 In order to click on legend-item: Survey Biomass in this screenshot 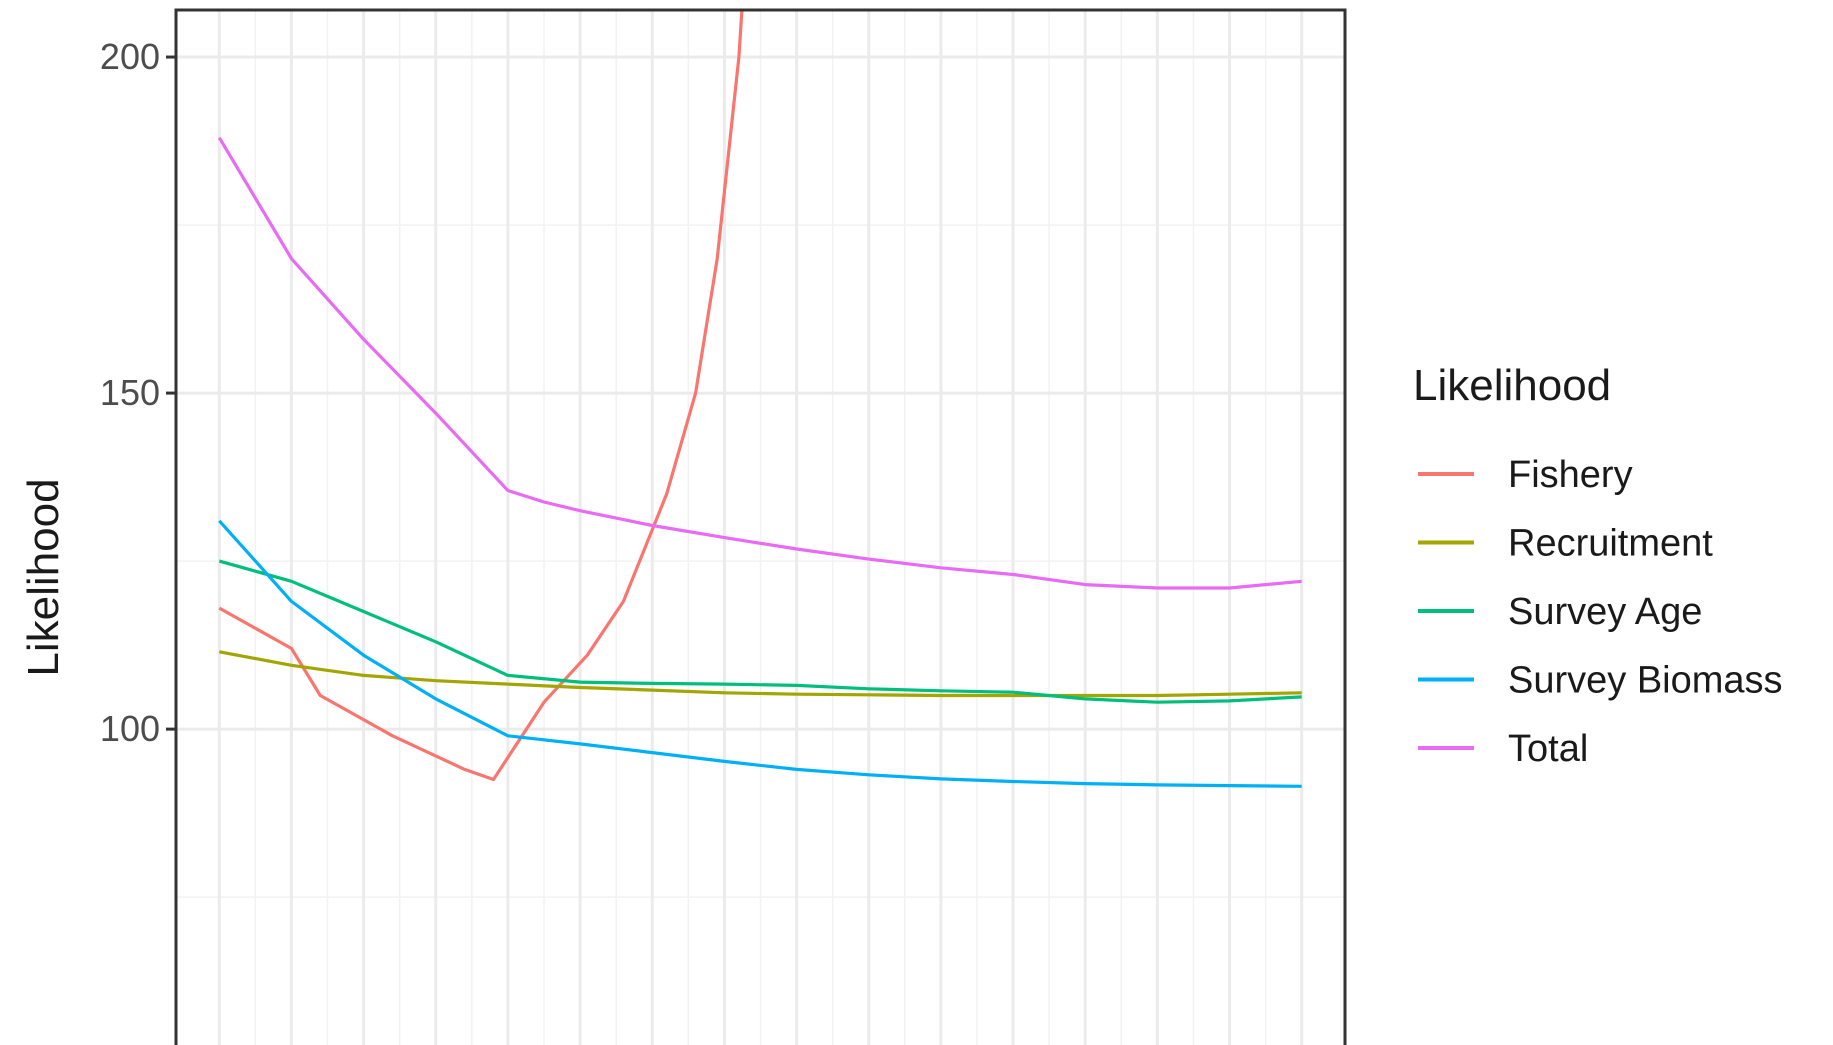, I will do `click(1600, 681)`.